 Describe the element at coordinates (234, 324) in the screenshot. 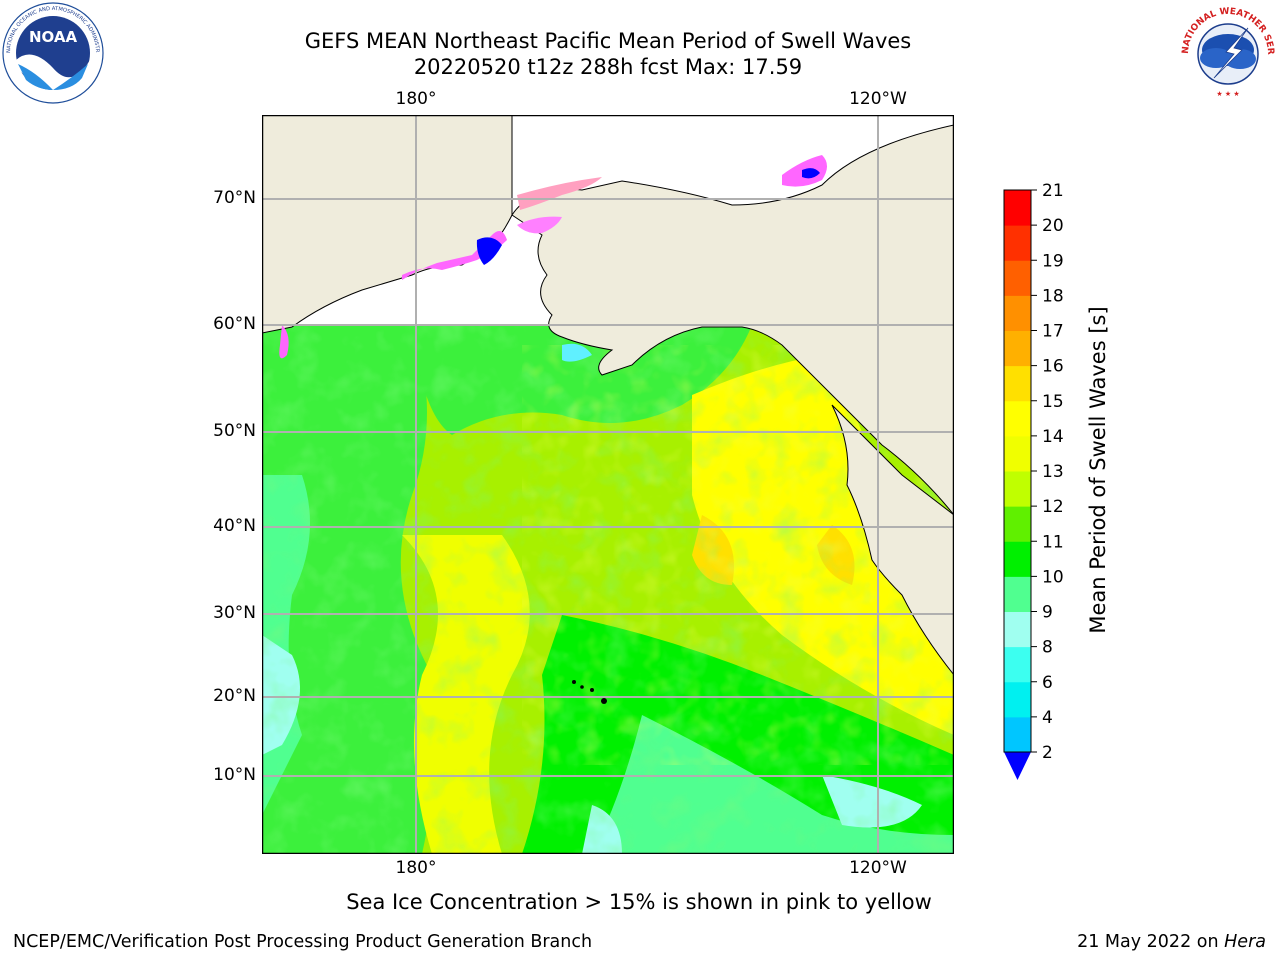

I see `lat-label-60n: 60°N` at that location.